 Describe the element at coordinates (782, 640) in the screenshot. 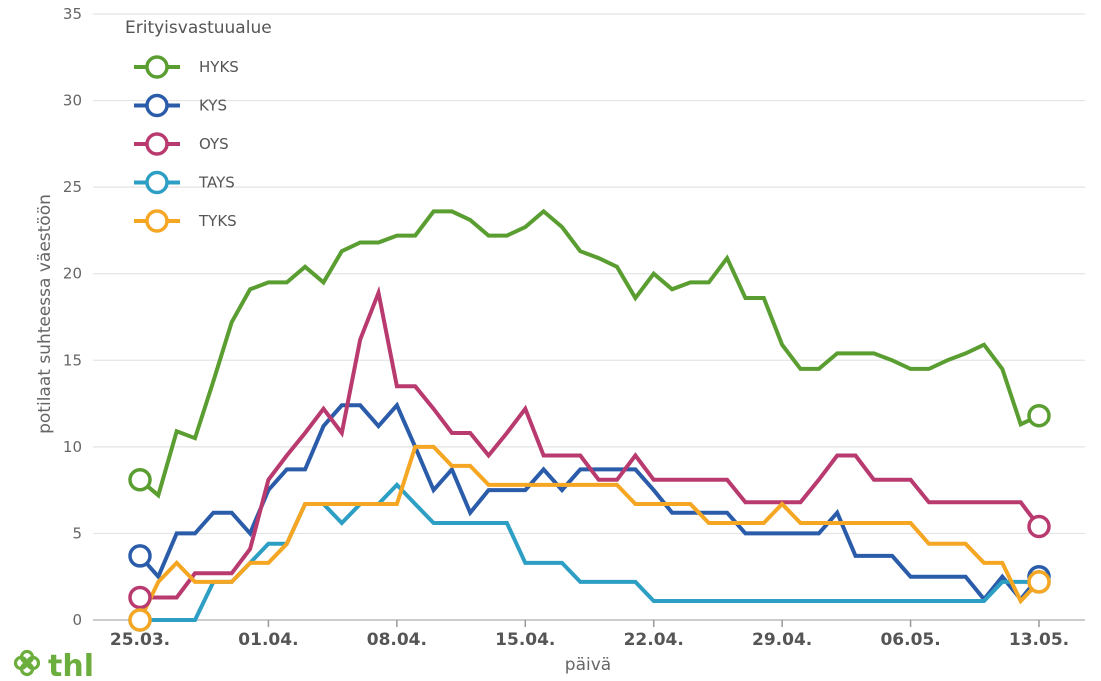

I see `x-tick-label: 29.04.` at that location.